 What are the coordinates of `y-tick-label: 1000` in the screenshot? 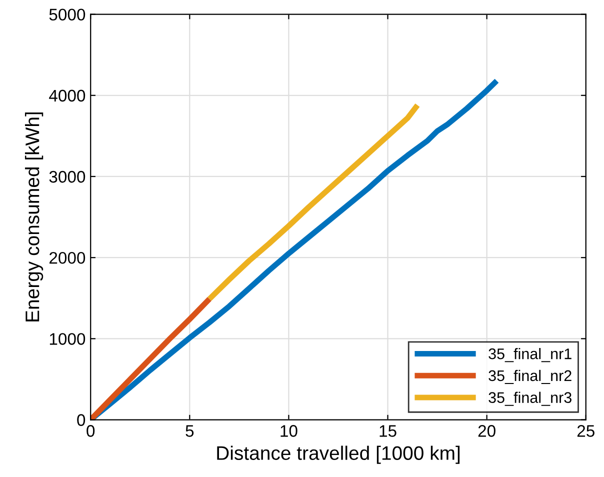 It's located at (68, 339).